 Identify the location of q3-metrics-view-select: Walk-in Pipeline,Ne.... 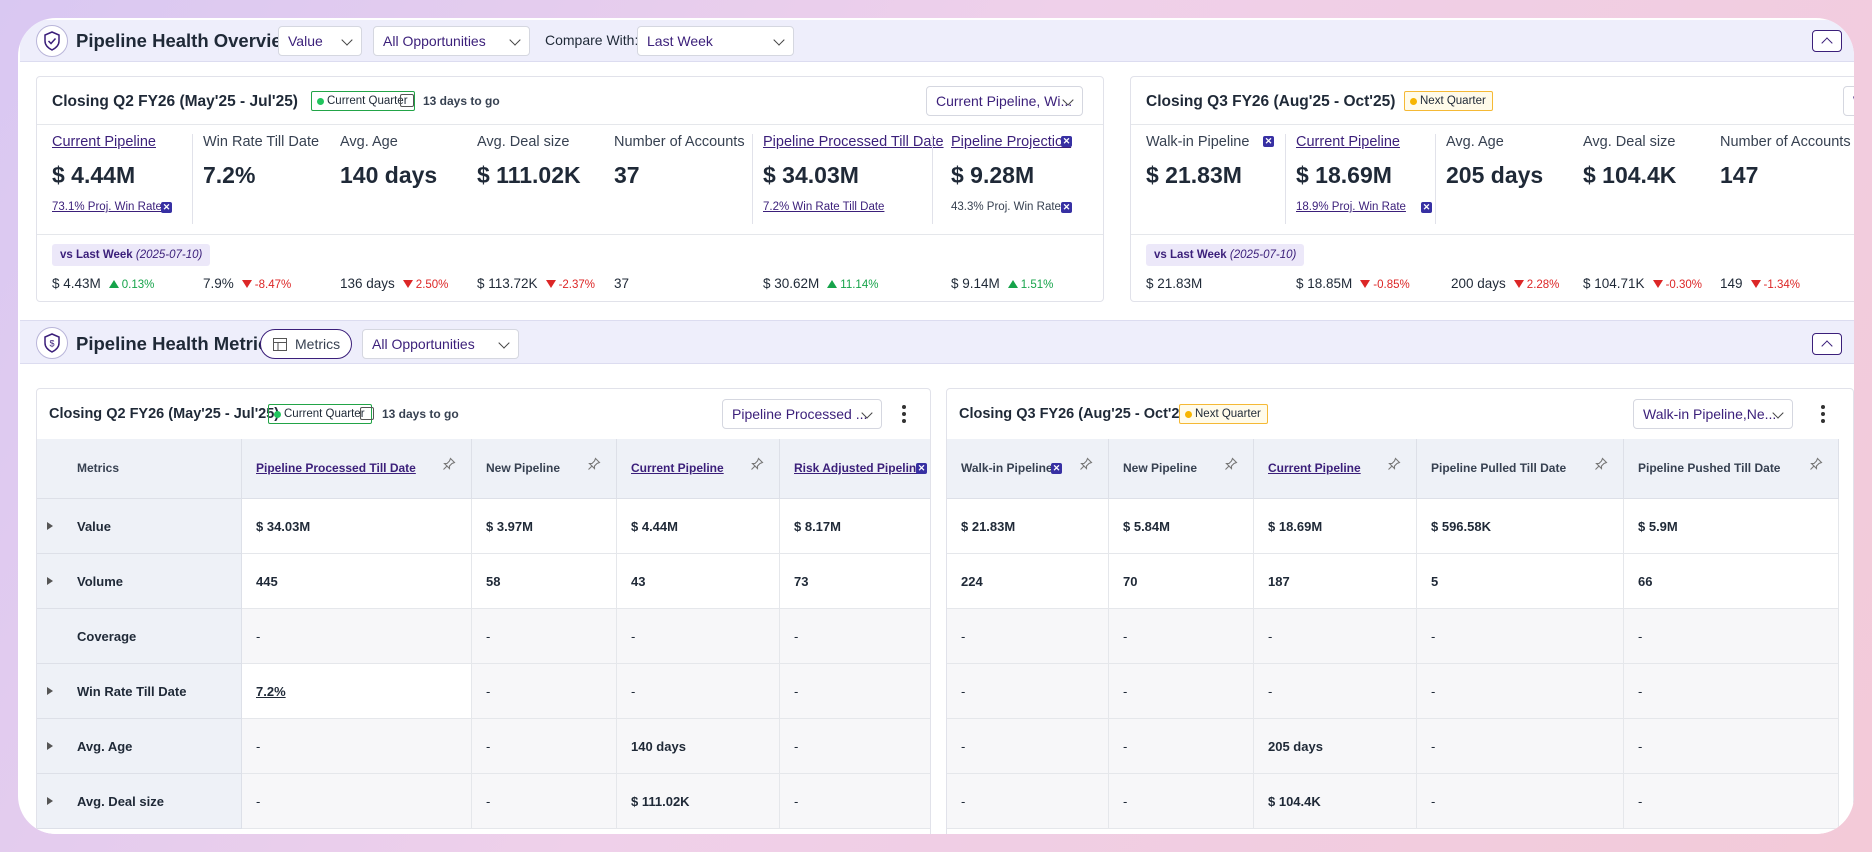
(1713, 414).